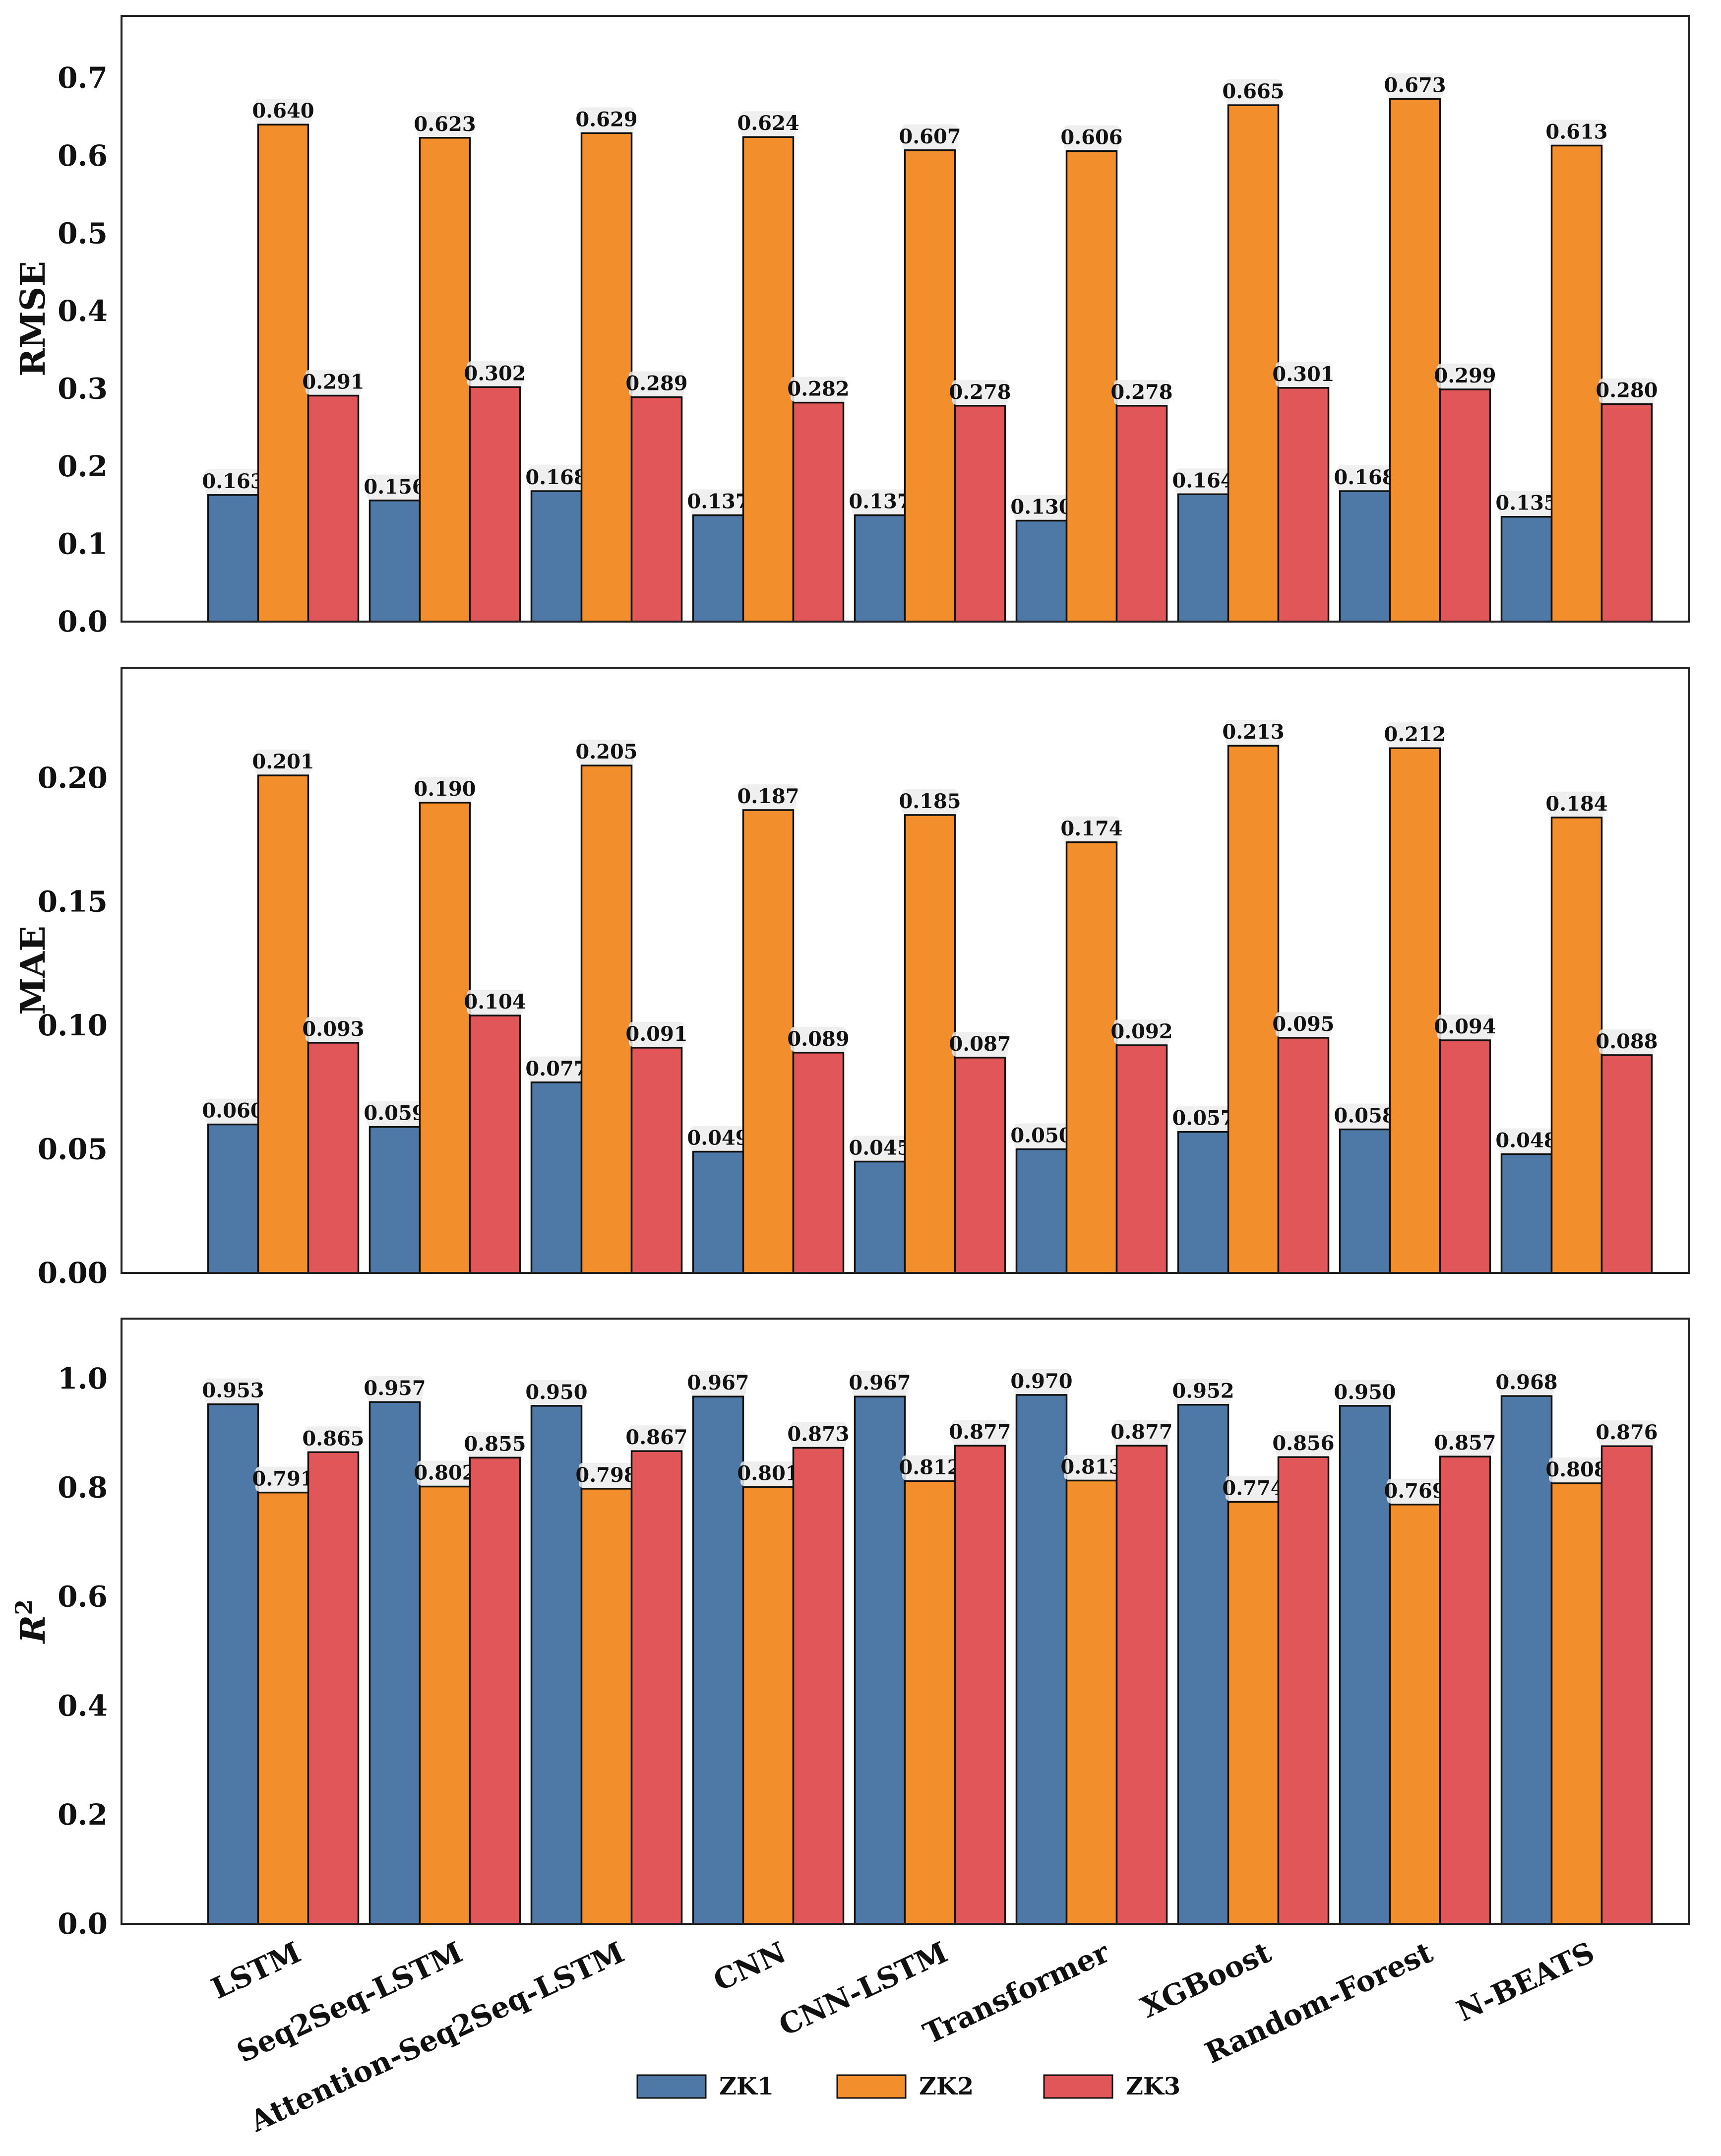 The image size is (1721, 2156). I want to click on mae-data-label: 0.104, so click(495, 1002).